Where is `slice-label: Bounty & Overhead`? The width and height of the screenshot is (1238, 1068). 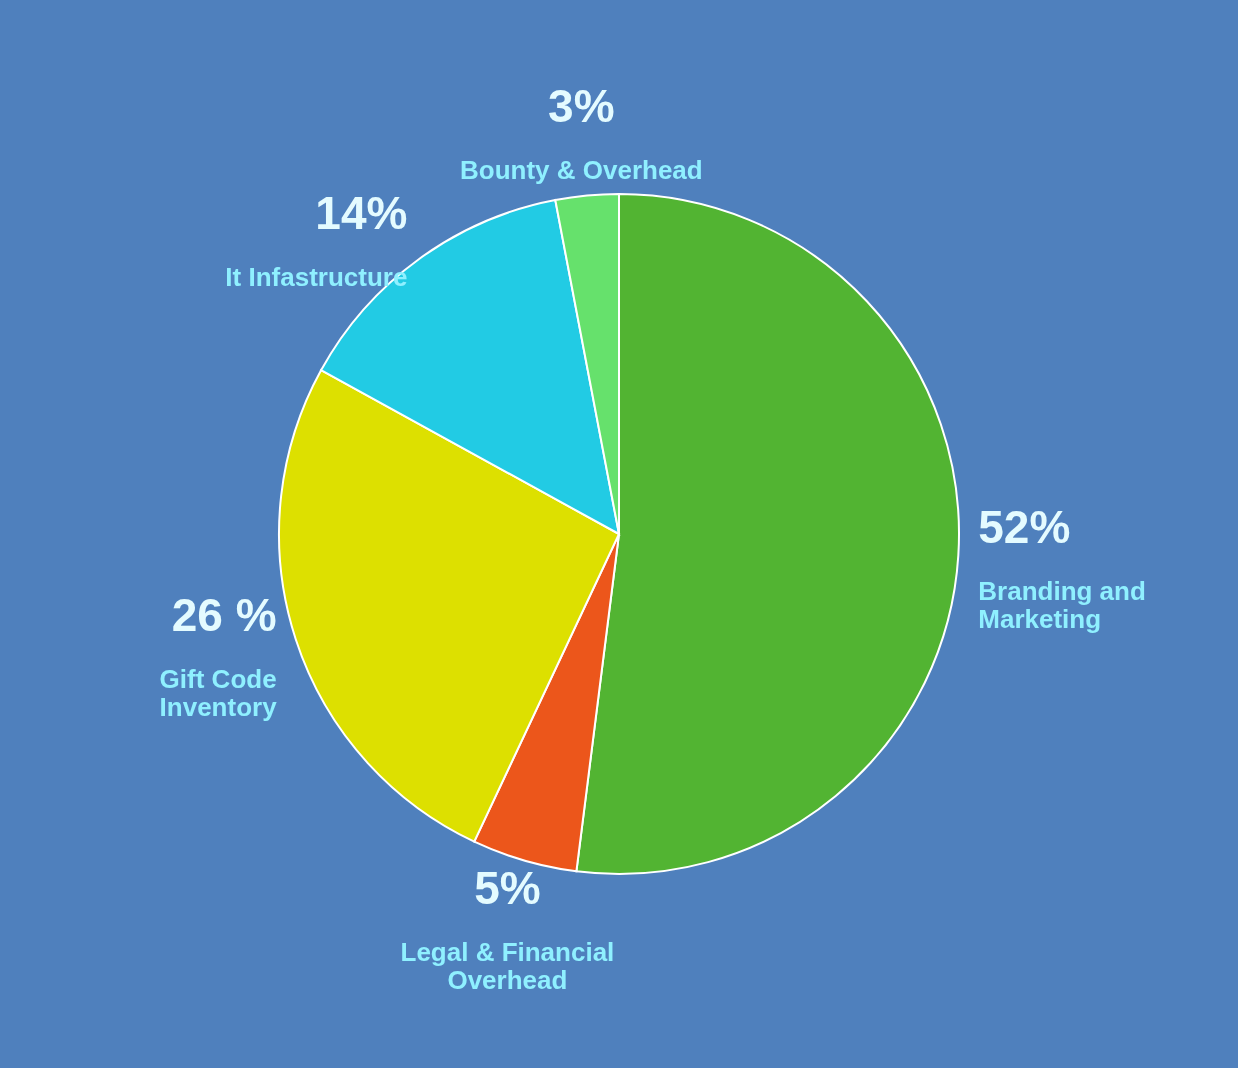 slice-label: Bounty & Overhead is located at coordinates (581, 169).